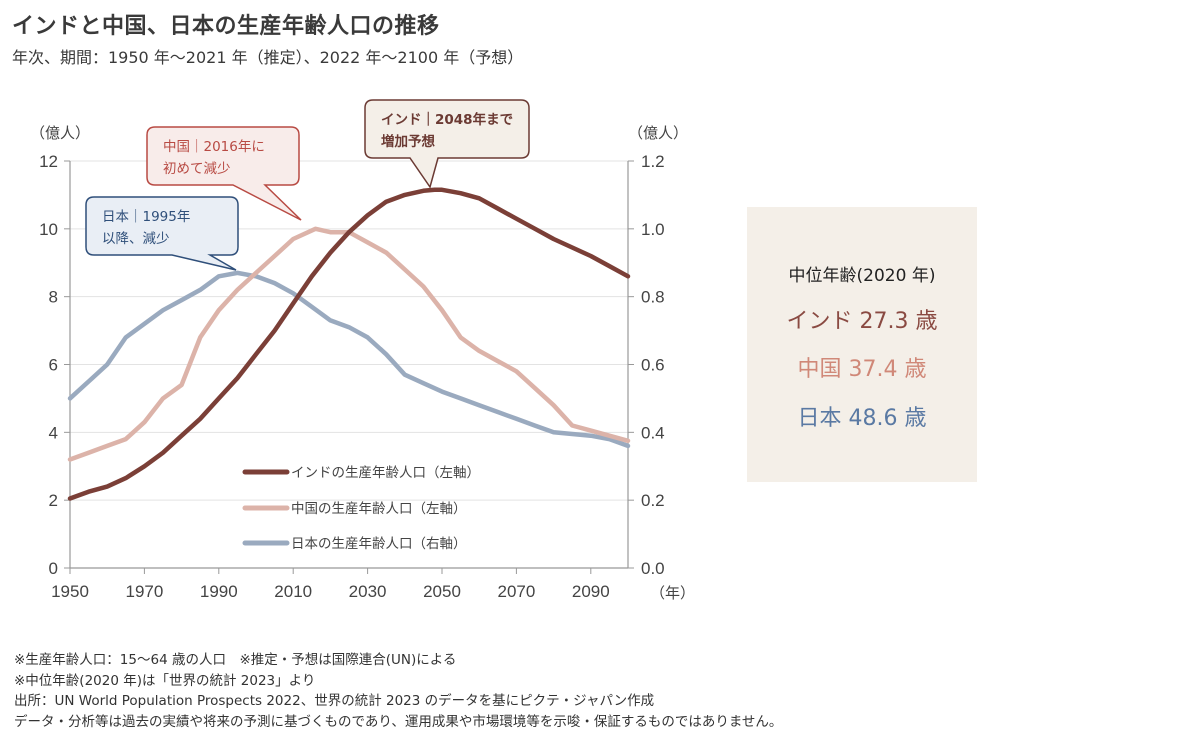  What do you see at coordinates (214, 147) in the screenshot?
I see `callout-text-line1: 中国｜2016年に` at bounding box center [214, 147].